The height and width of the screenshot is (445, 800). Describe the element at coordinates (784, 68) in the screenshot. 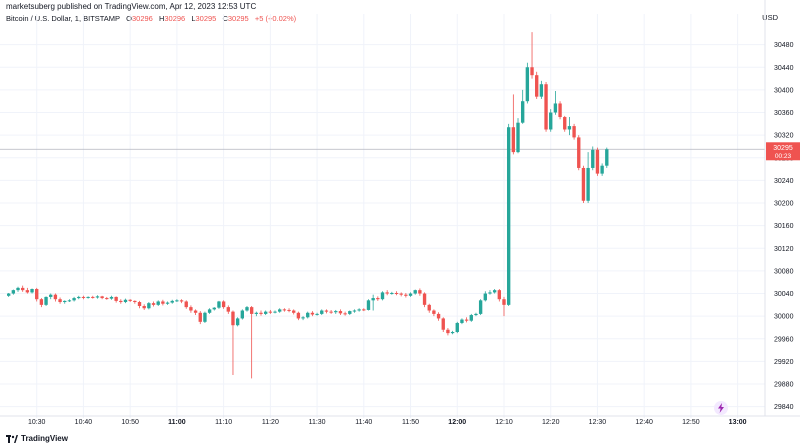

I see `y-tick-label: 30440` at that location.